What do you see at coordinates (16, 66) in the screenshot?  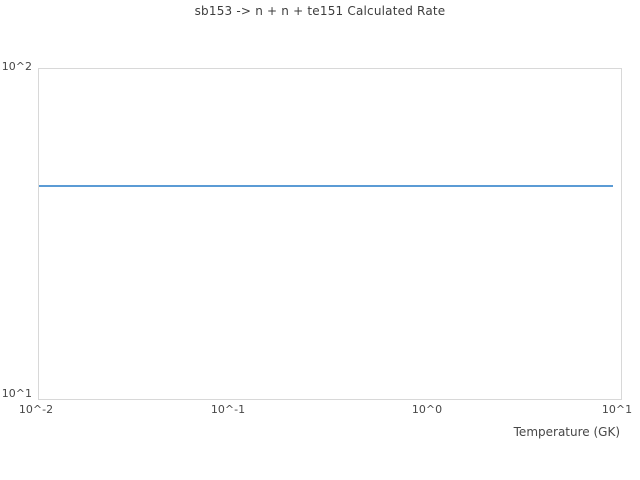 I see `y-tick-label-100: 10^2` at bounding box center [16, 66].